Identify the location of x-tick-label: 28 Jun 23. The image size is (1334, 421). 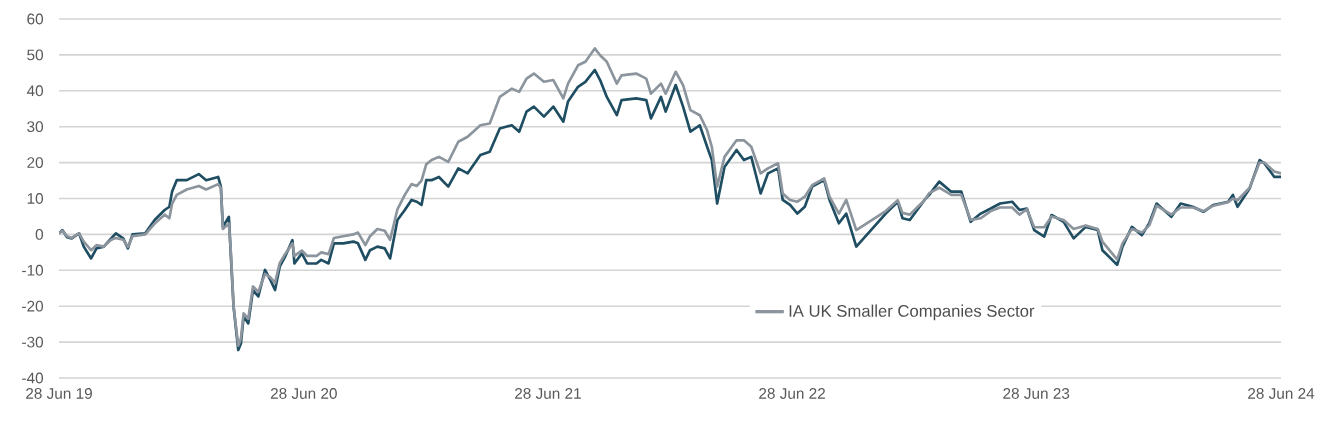
(1036, 393).